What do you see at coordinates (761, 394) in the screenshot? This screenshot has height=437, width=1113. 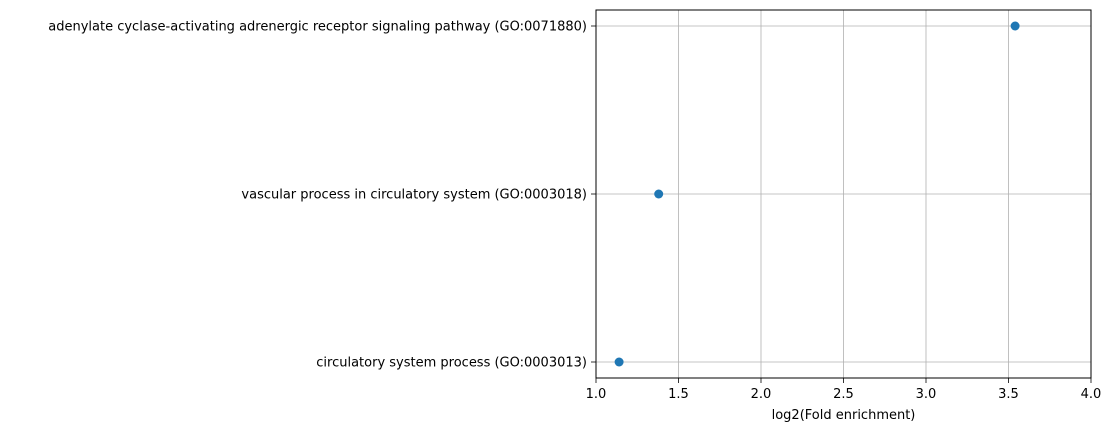 I see `x-tick-label: 2.0` at bounding box center [761, 394].